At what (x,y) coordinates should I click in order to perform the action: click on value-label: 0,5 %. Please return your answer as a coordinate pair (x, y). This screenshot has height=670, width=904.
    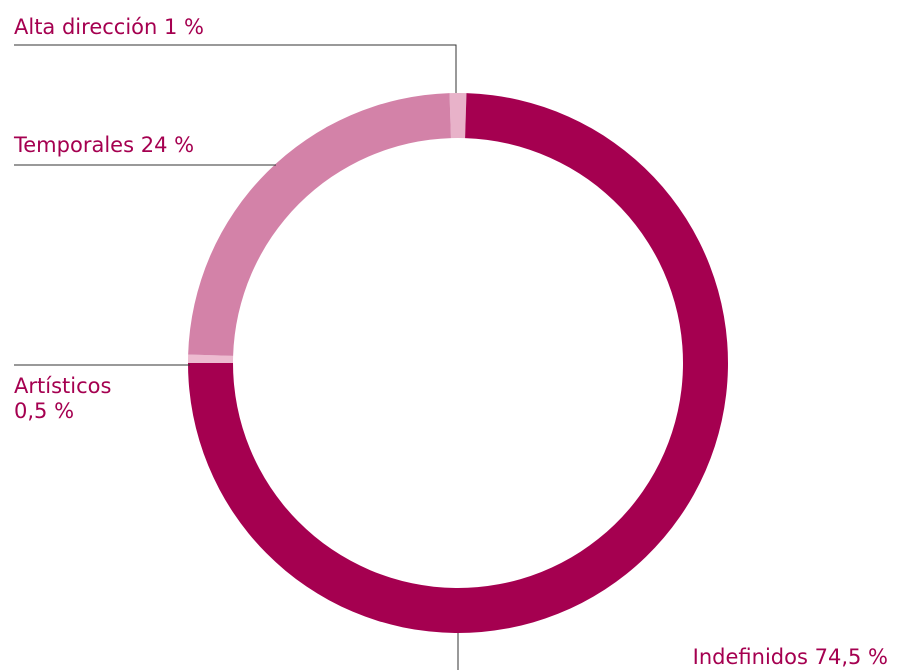
    Looking at the image, I should click on (44, 411).